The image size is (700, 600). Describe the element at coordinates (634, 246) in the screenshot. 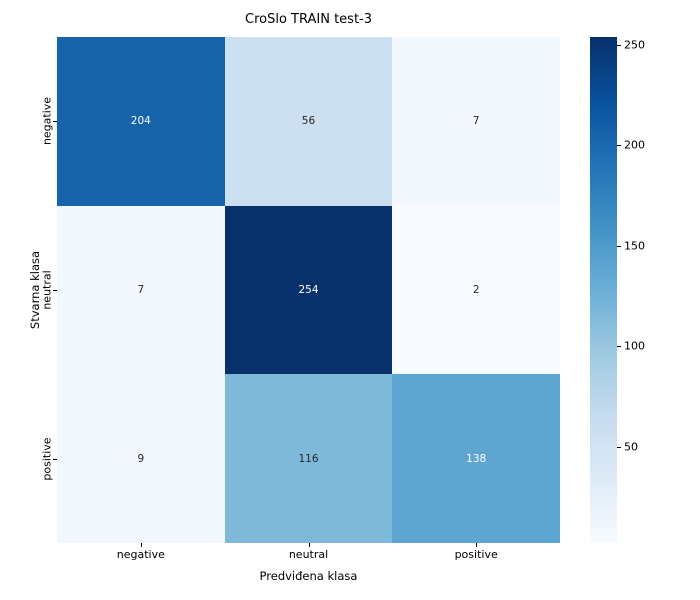

I see `colorbar-tick-label-150: 150` at that location.